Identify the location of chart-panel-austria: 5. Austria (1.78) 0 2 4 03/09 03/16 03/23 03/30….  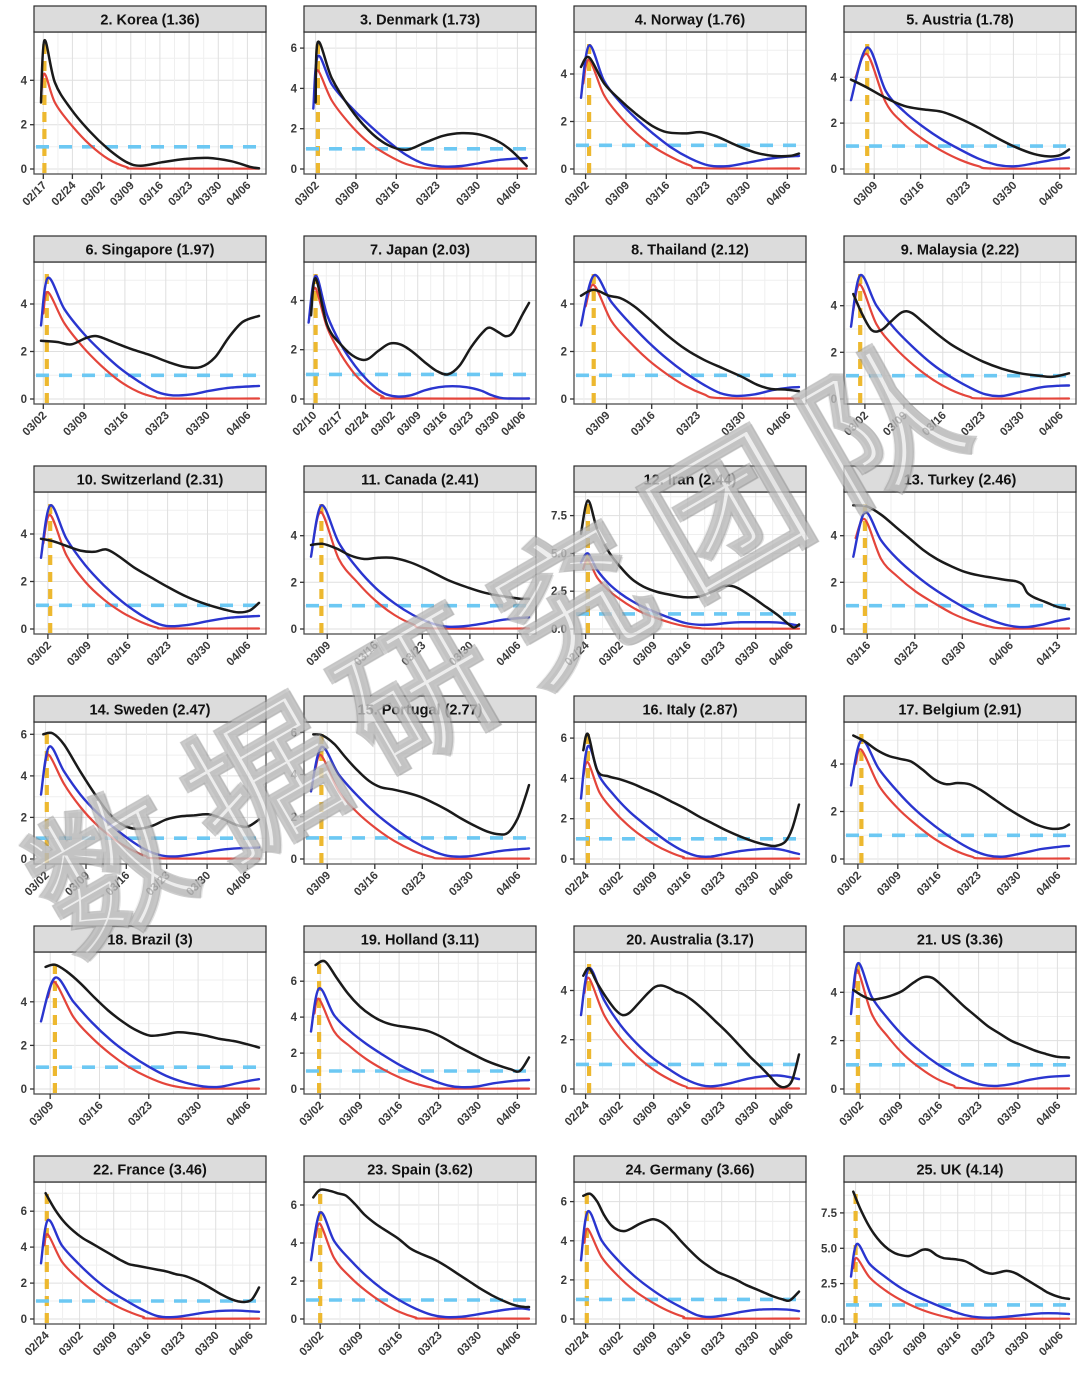
(945, 115).